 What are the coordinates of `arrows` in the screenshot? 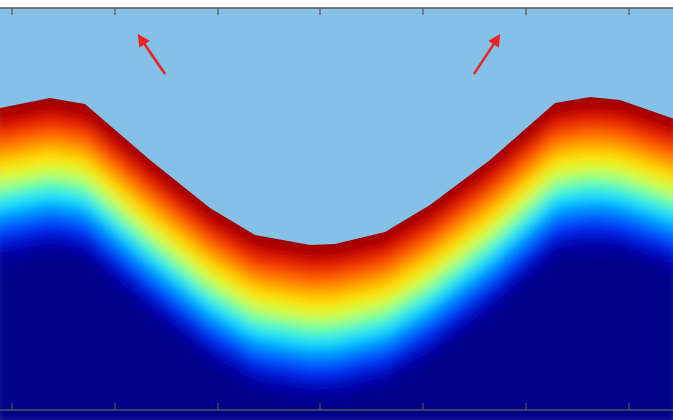 It's located at (319, 54).